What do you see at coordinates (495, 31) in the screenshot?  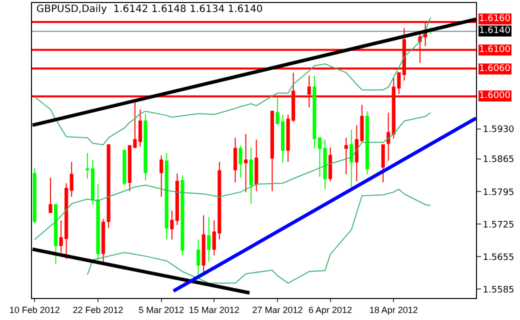 I see `ref-line-label: 1.6140` at bounding box center [495, 31].